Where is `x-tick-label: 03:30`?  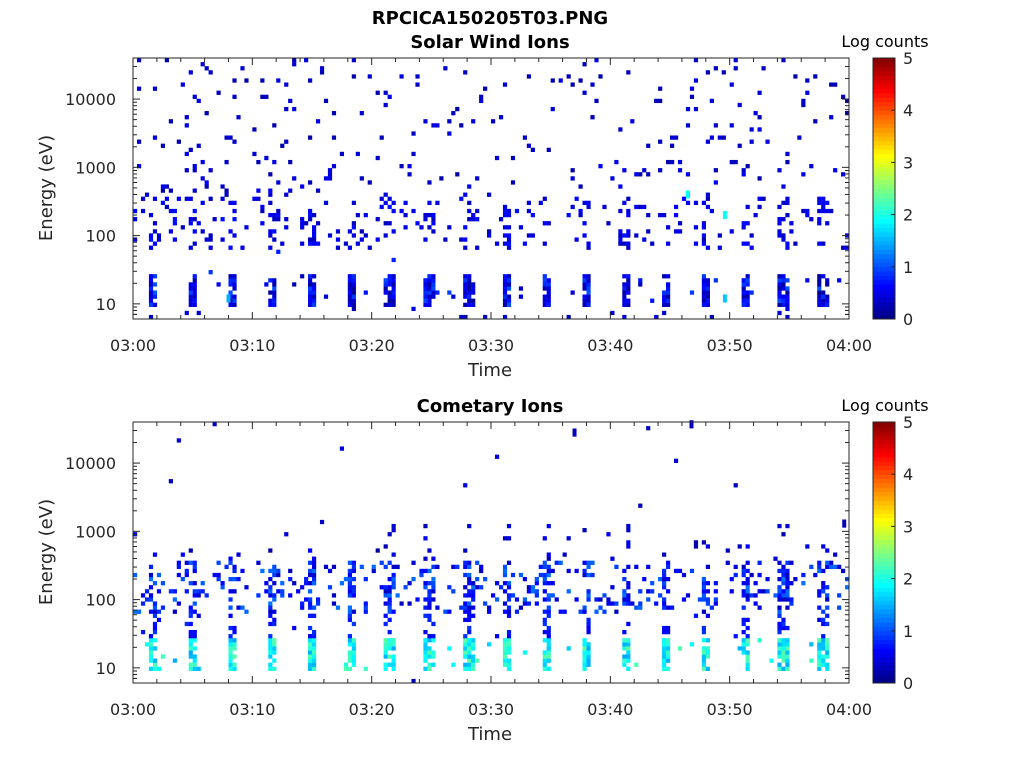 x-tick-label: 03:30 is located at coordinates (491, 709).